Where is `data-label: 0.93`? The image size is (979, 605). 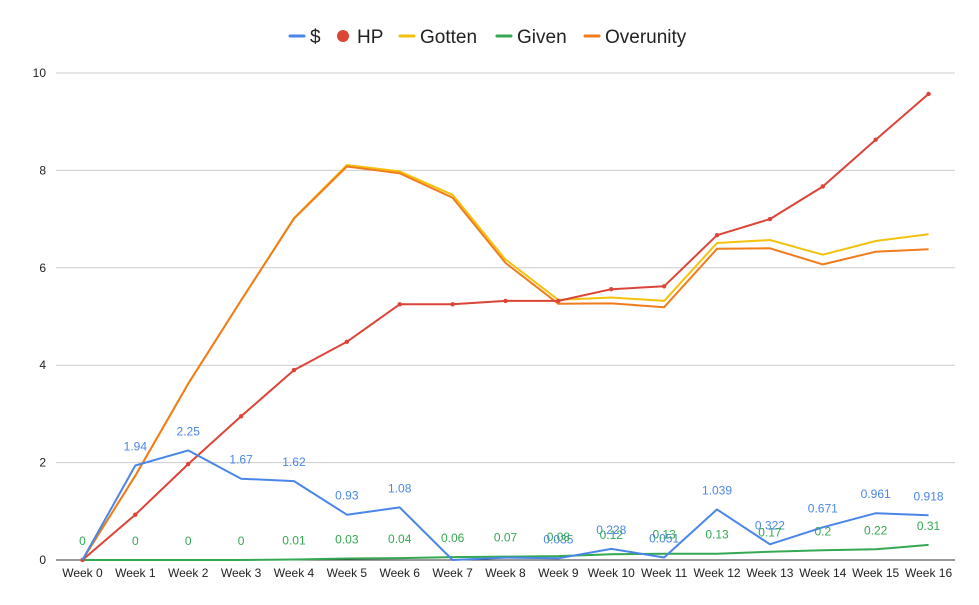 data-label: 0.93 is located at coordinates (347, 496).